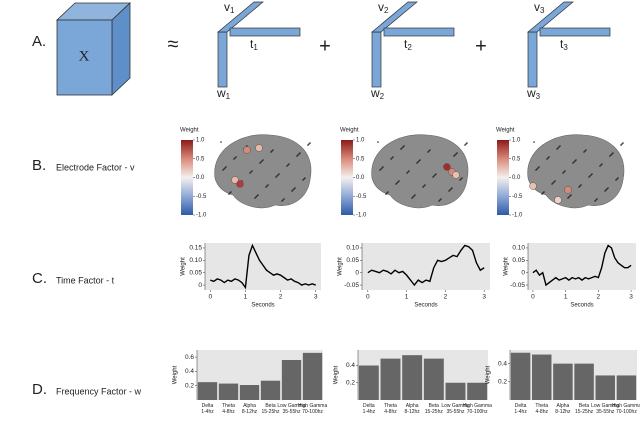 This screenshot has width=640, height=423. Describe the element at coordinates (360, 141) in the screenshot. I see `colorbar-tick-label: 1.0` at that location.